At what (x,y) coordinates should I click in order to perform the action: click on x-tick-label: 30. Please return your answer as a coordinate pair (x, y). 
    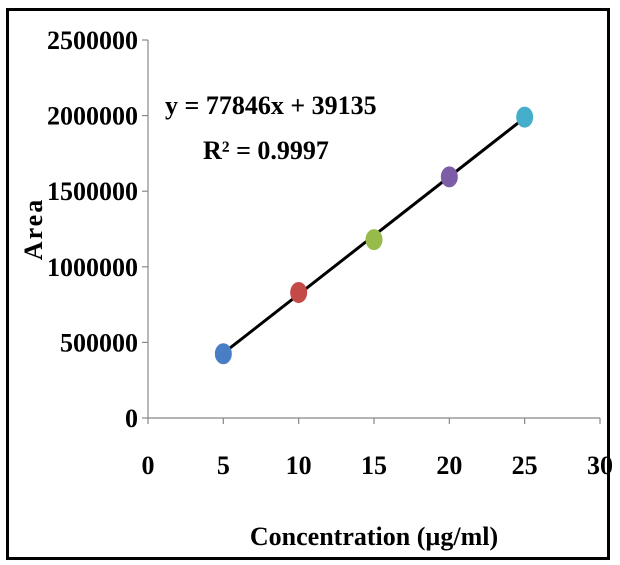
    Looking at the image, I should click on (600, 465).